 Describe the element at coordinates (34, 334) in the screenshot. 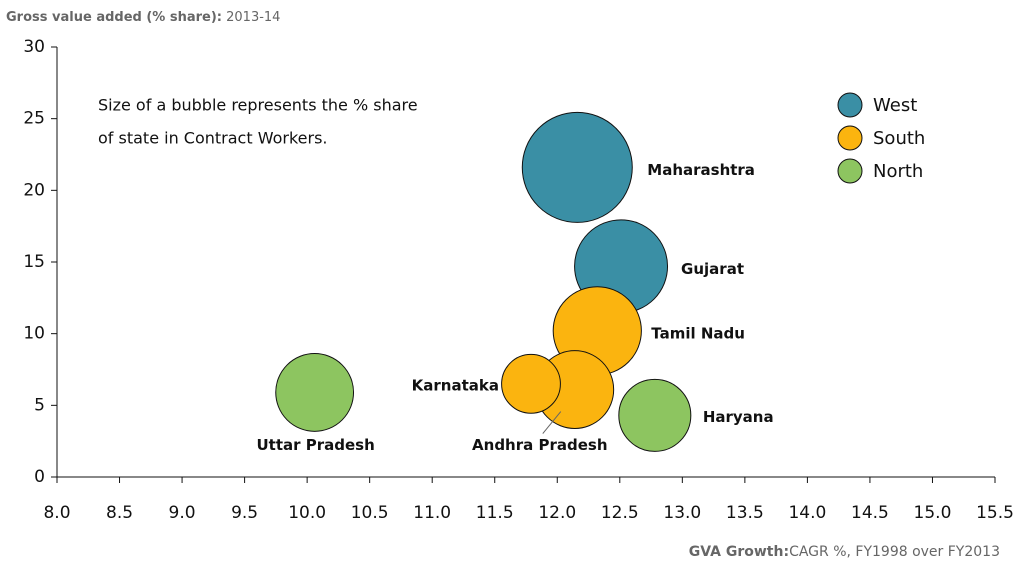

I see `y-tick-label: 10` at that location.